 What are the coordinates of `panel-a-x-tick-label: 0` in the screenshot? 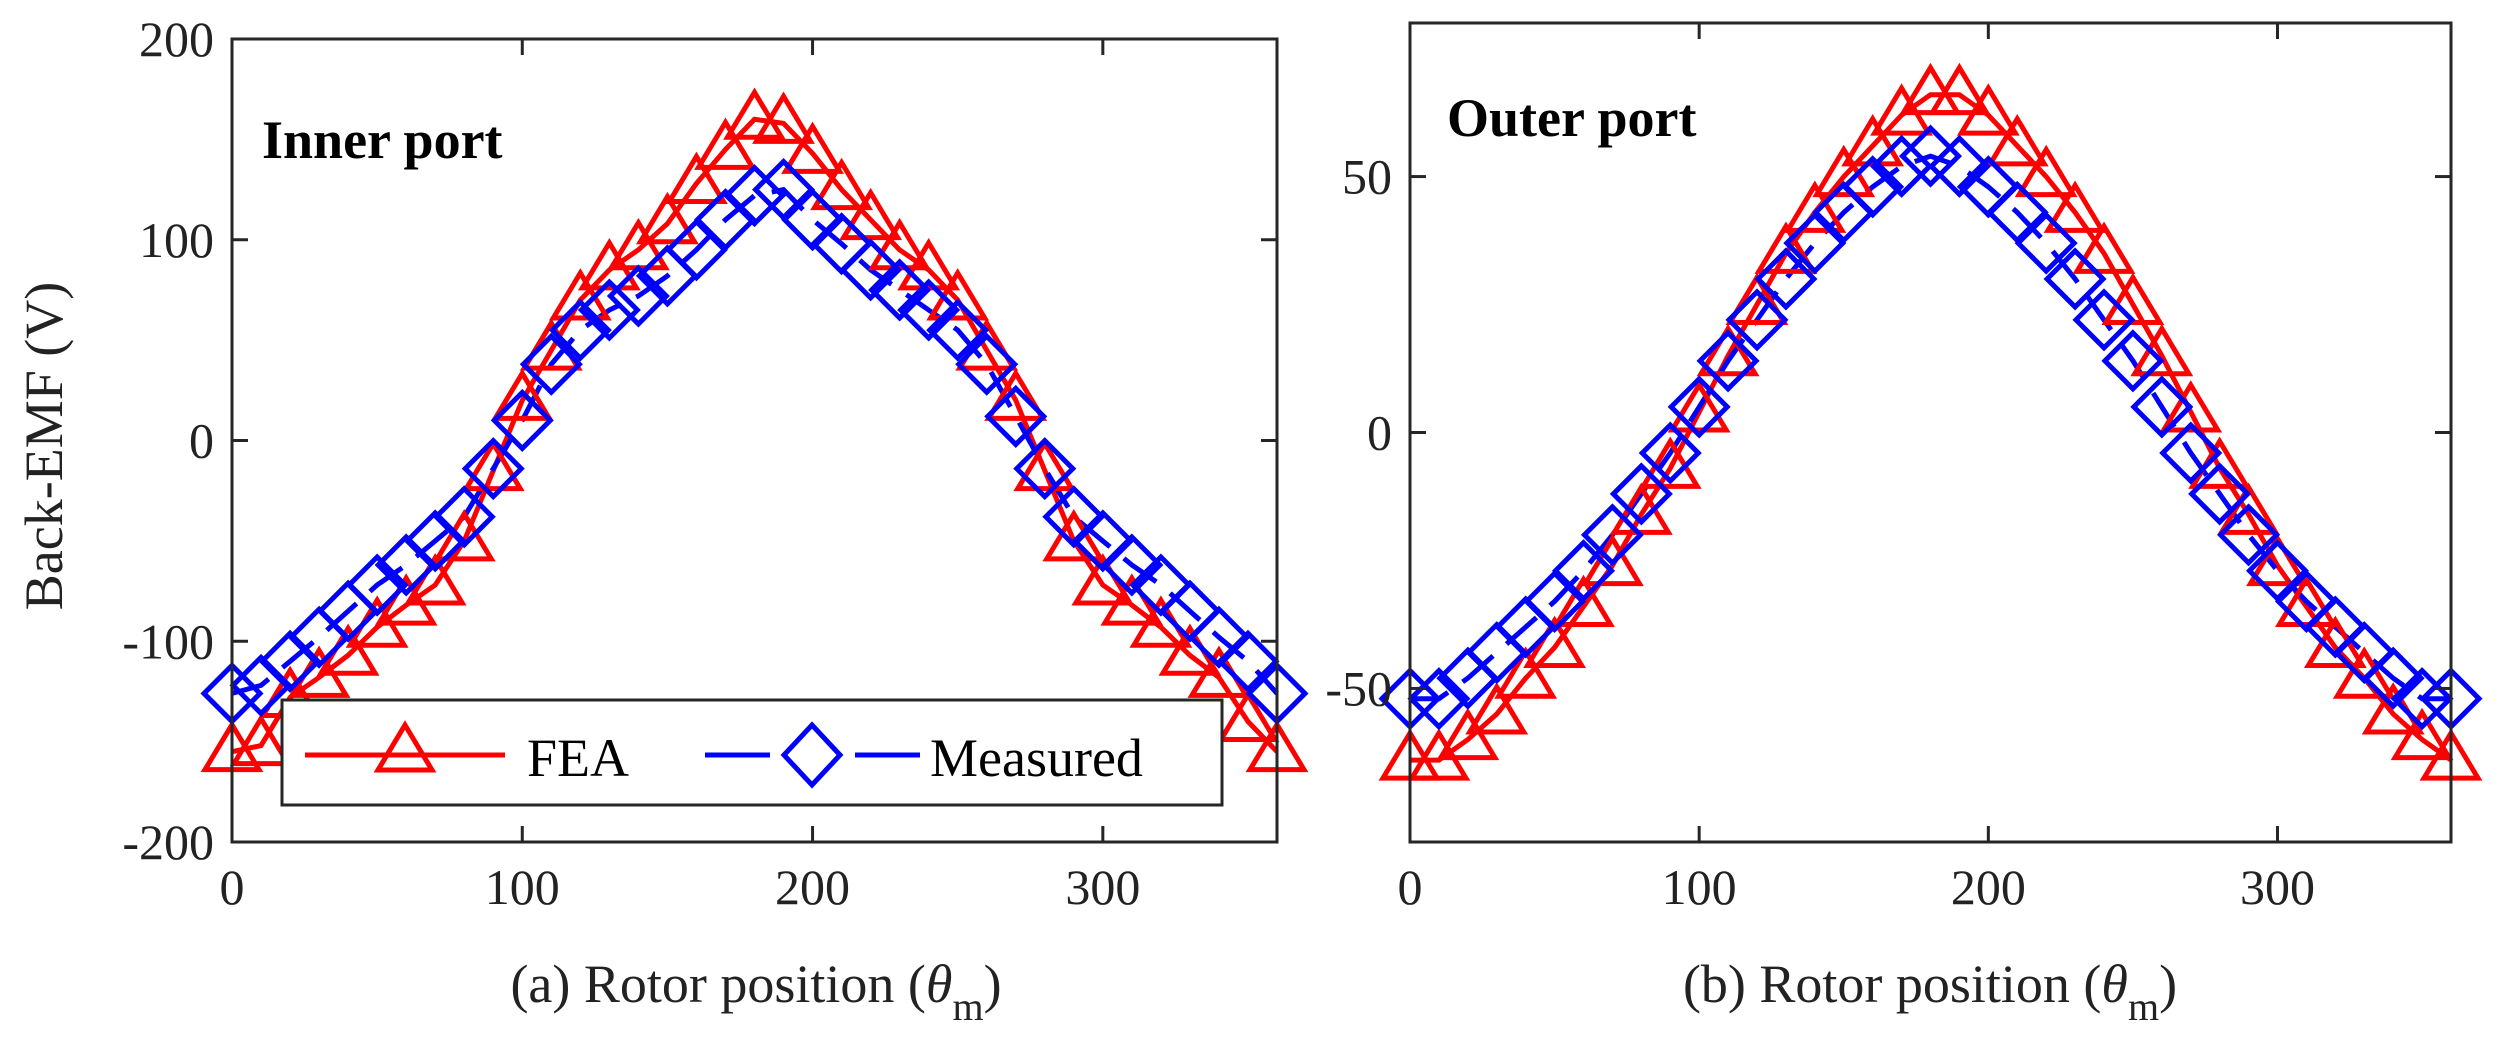 It's located at (232, 887).